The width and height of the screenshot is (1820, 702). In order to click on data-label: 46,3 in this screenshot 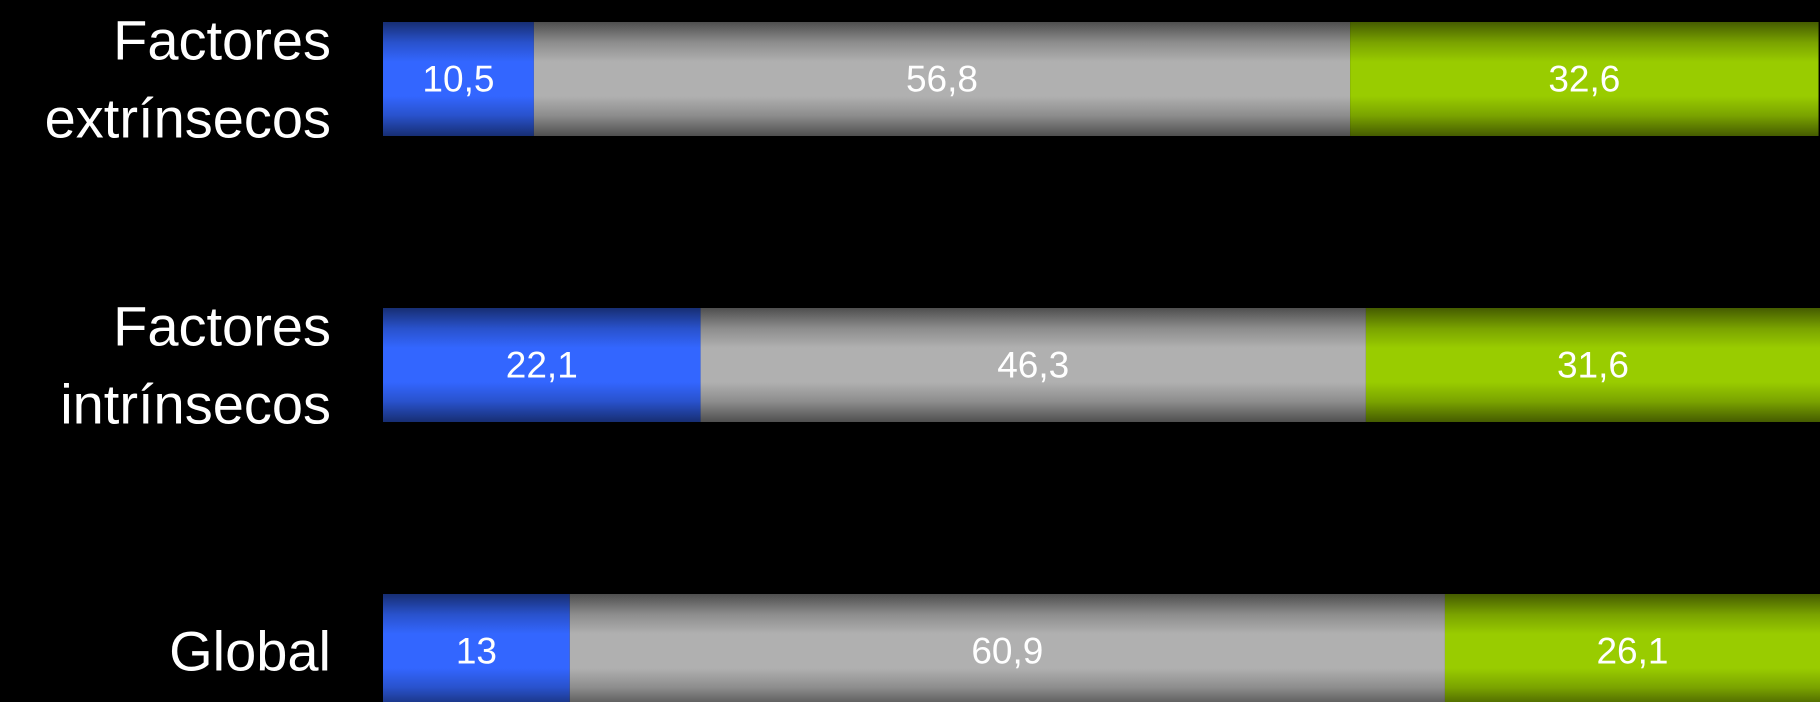, I will do `click(1033, 365)`.